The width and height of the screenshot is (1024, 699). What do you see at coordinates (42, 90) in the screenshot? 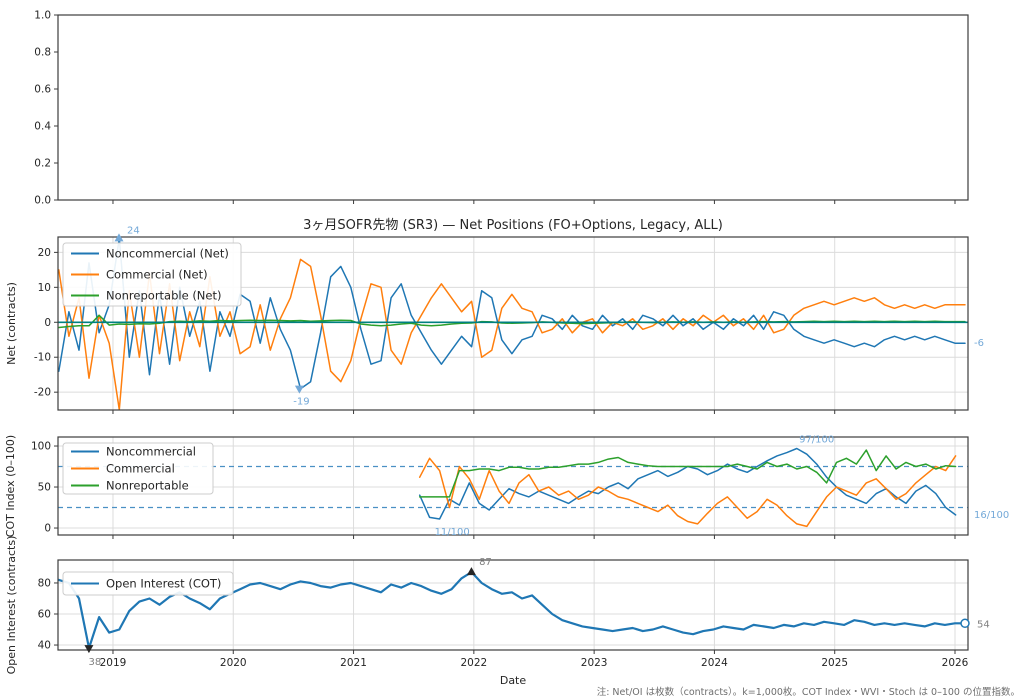
I see `y-tick-label: 0.6` at bounding box center [42, 90].